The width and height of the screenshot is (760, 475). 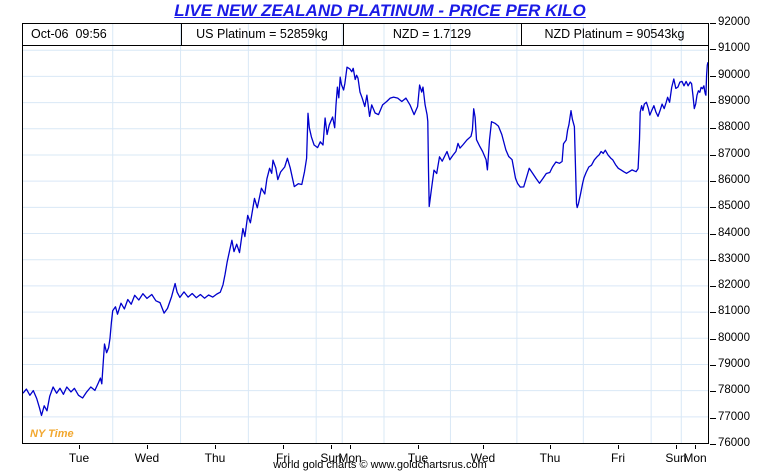 I want to click on y-axis-label: 82000, so click(x=734, y=285).